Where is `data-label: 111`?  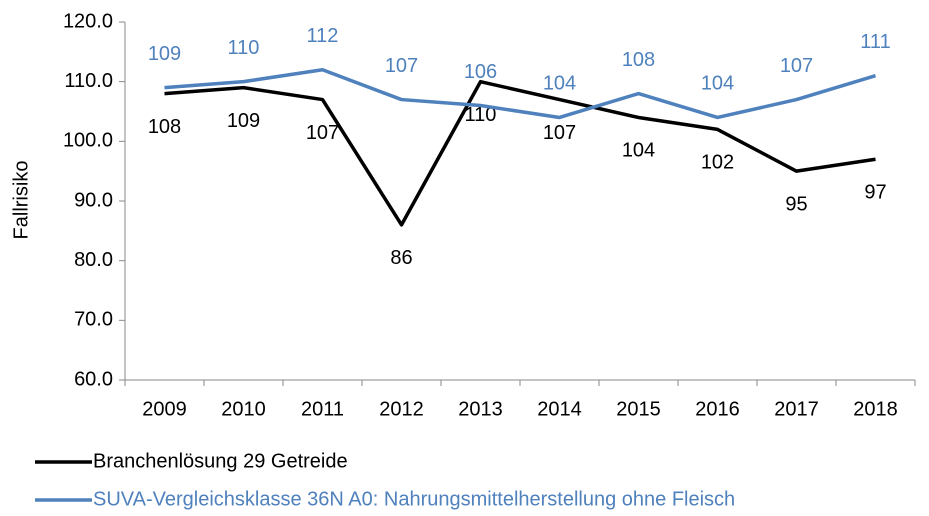
data-label: 111 is located at coordinates (875, 42).